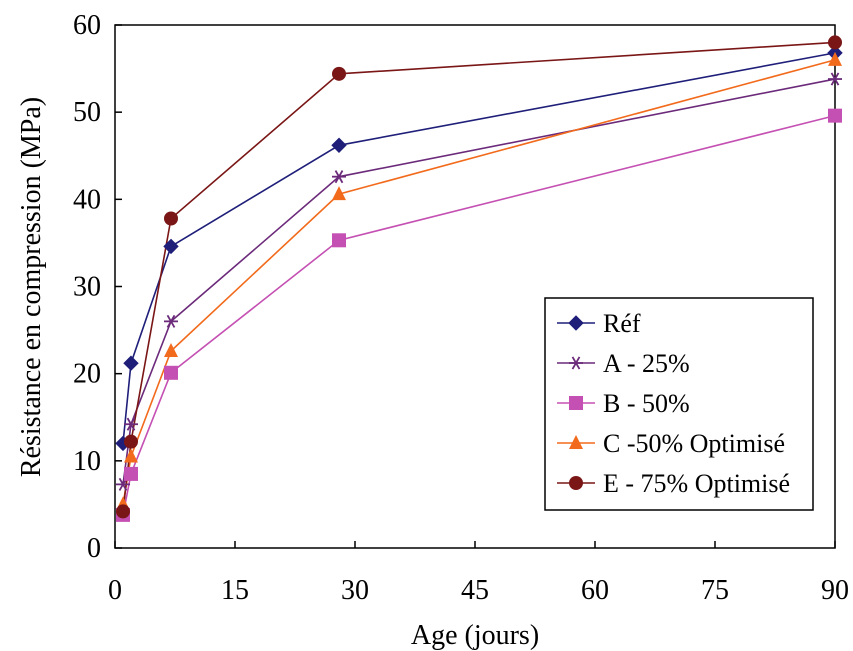 The height and width of the screenshot is (651, 853). What do you see at coordinates (87, 25) in the screenshot?
I see `y-tick-label: 60` at bounding box center [87, 25].